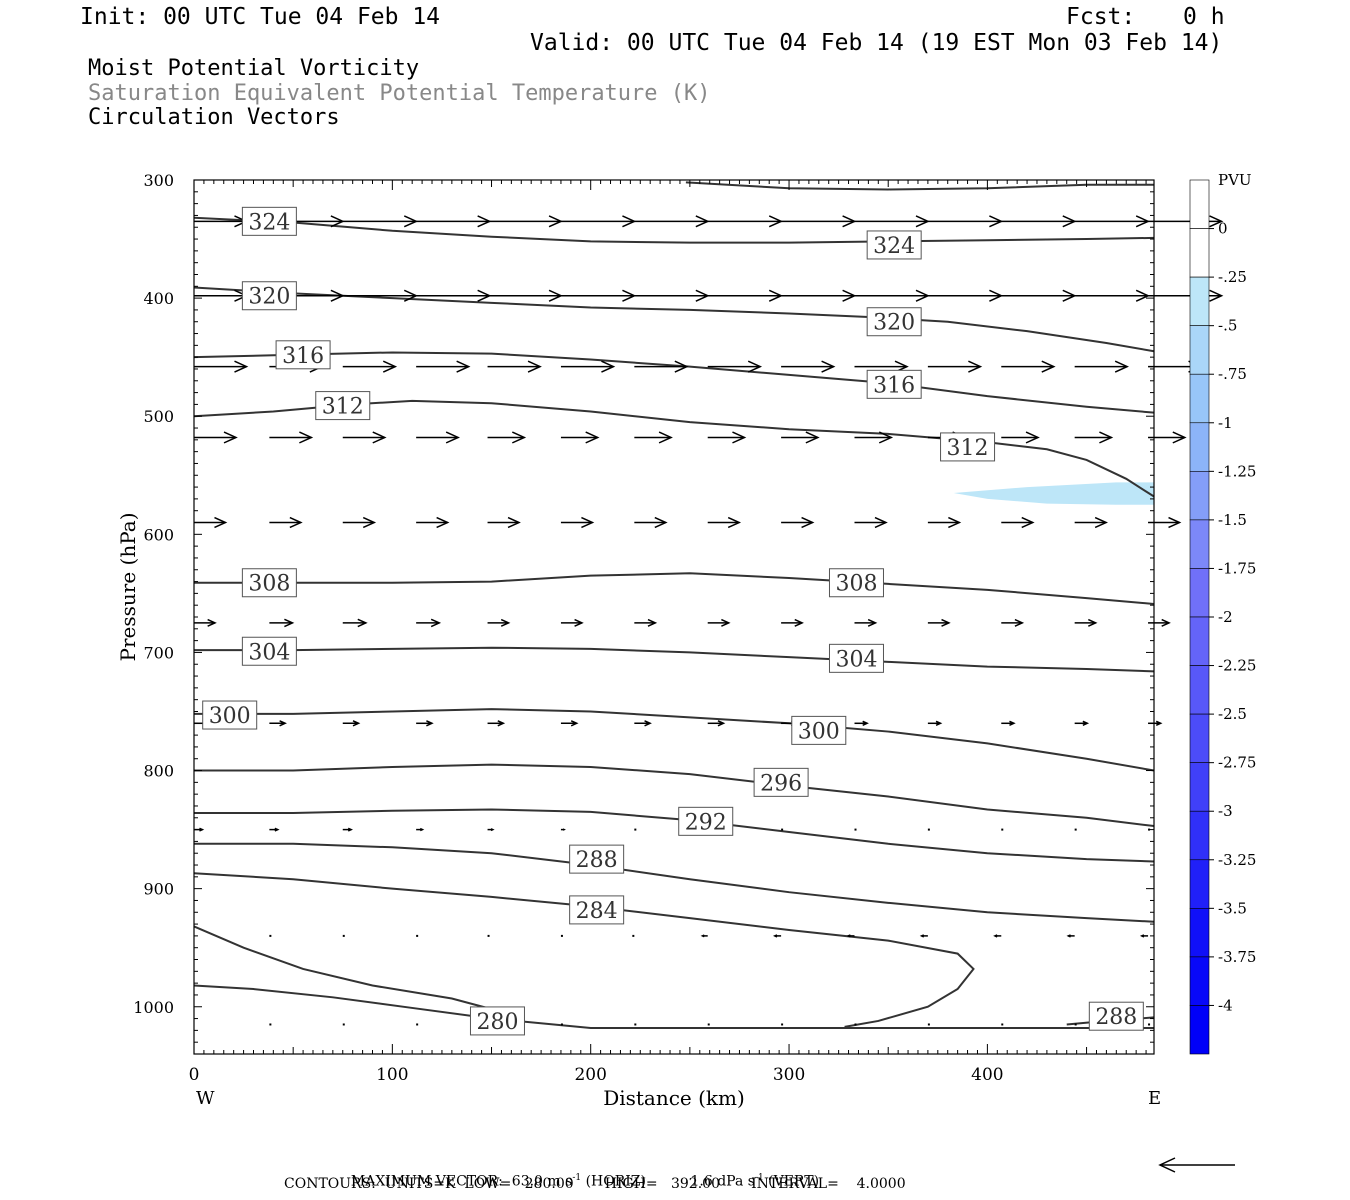 The width and height of the screenshot is (1350, 1200). Describe the element at coordinates (214, 117) in the screenshot. I see `title-line-vectors: Circulation Vectors` at that location.